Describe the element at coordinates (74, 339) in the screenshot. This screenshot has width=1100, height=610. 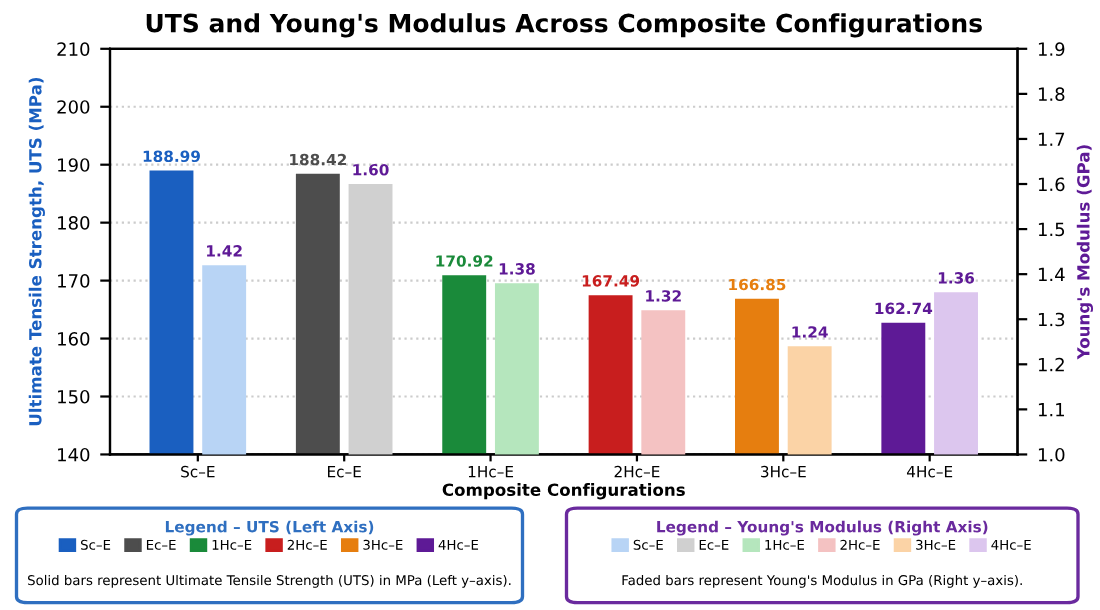
I see `y-tick-label: 160` at that location.